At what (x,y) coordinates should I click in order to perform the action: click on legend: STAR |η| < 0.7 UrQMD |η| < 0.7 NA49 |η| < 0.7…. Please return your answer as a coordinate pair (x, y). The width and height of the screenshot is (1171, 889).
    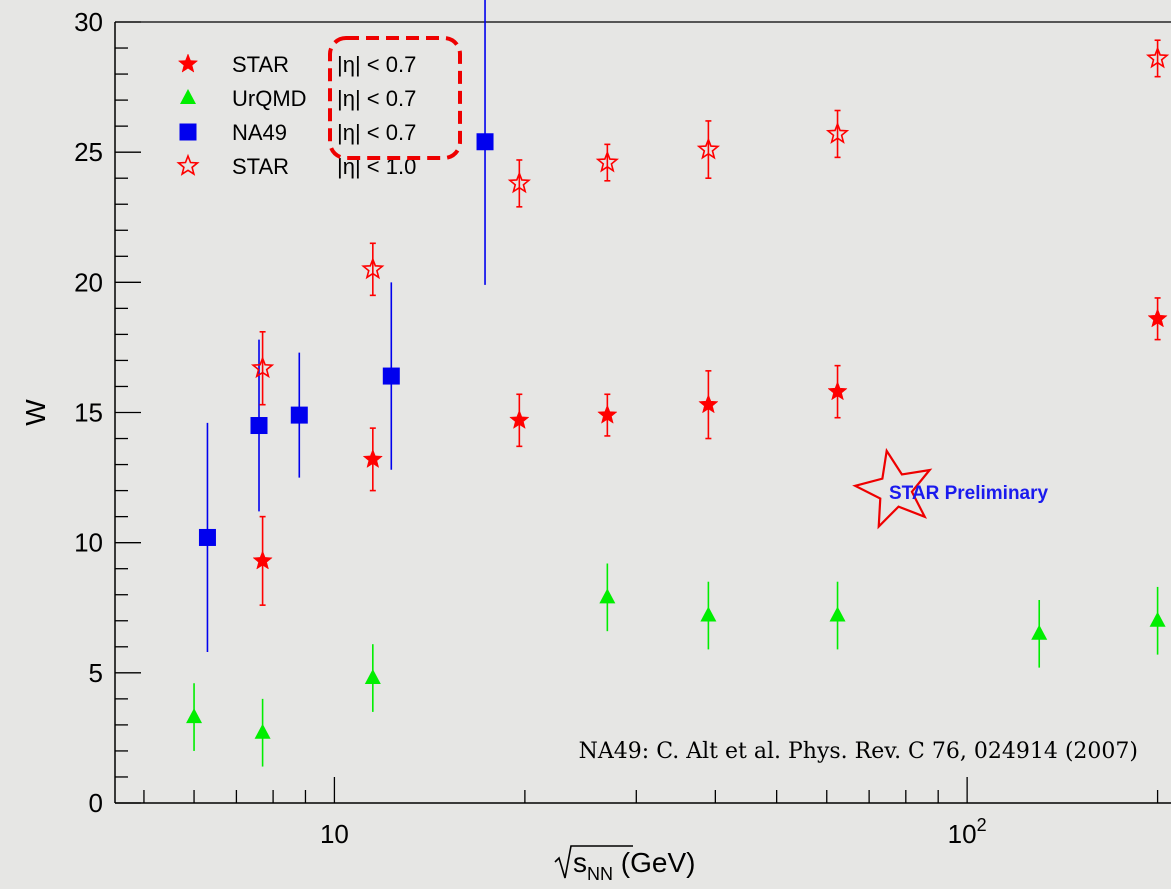
    Looking at the image, I should click on (319, 107).